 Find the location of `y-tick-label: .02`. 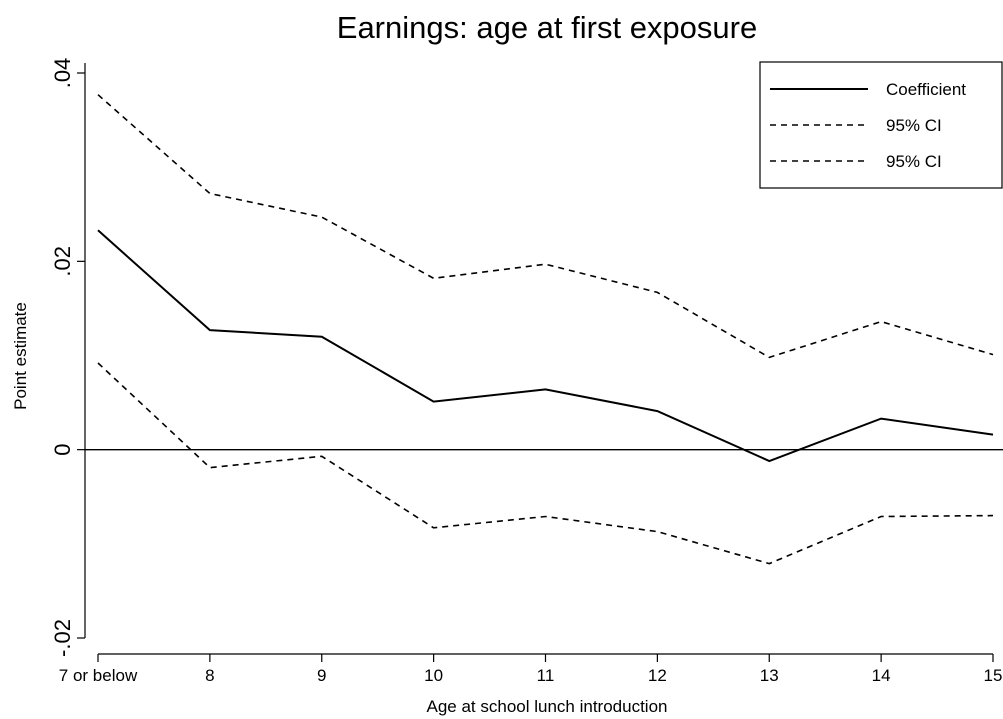

y-tick-label: .02 is located at coordinates (62, 261).